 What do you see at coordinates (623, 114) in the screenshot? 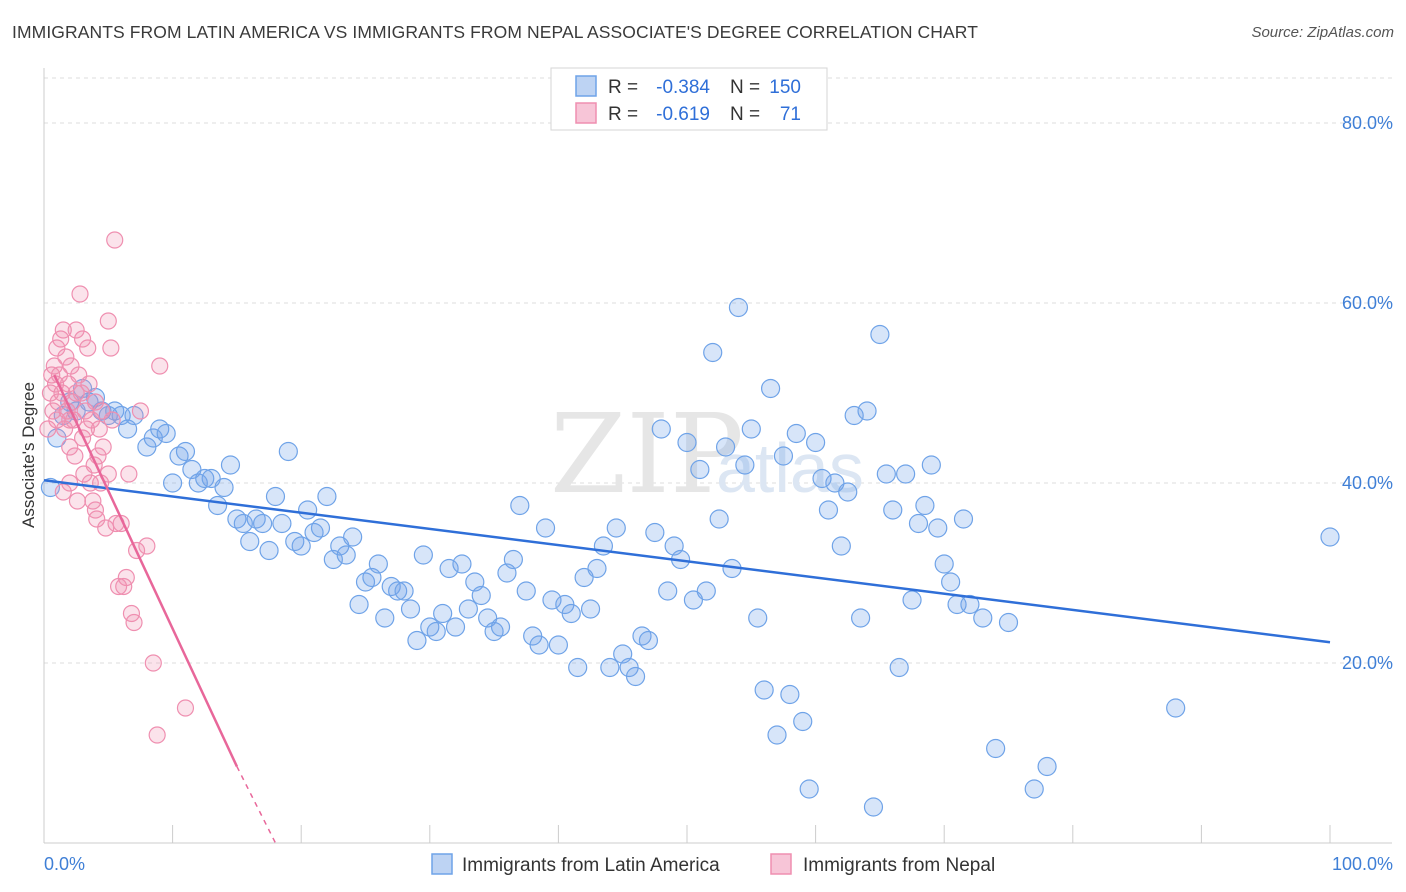
I see `legend-r-label: R =` at bounding box center [623, 114].